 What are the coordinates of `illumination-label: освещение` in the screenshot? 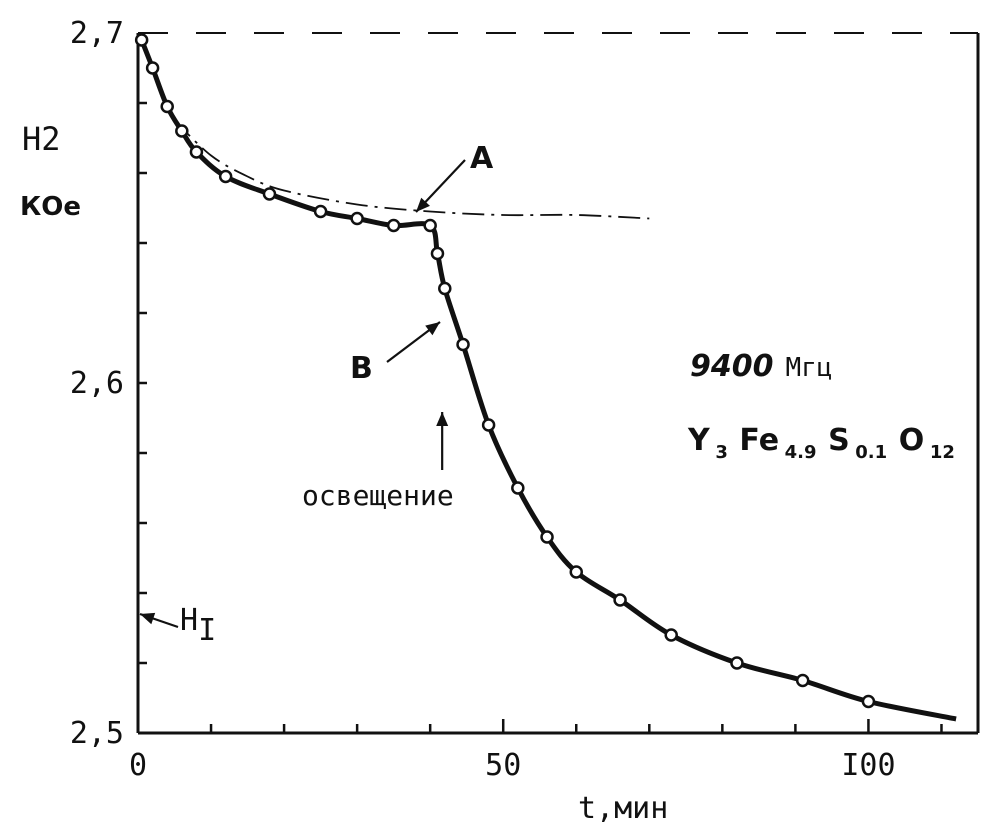 It's located at (378, 495).